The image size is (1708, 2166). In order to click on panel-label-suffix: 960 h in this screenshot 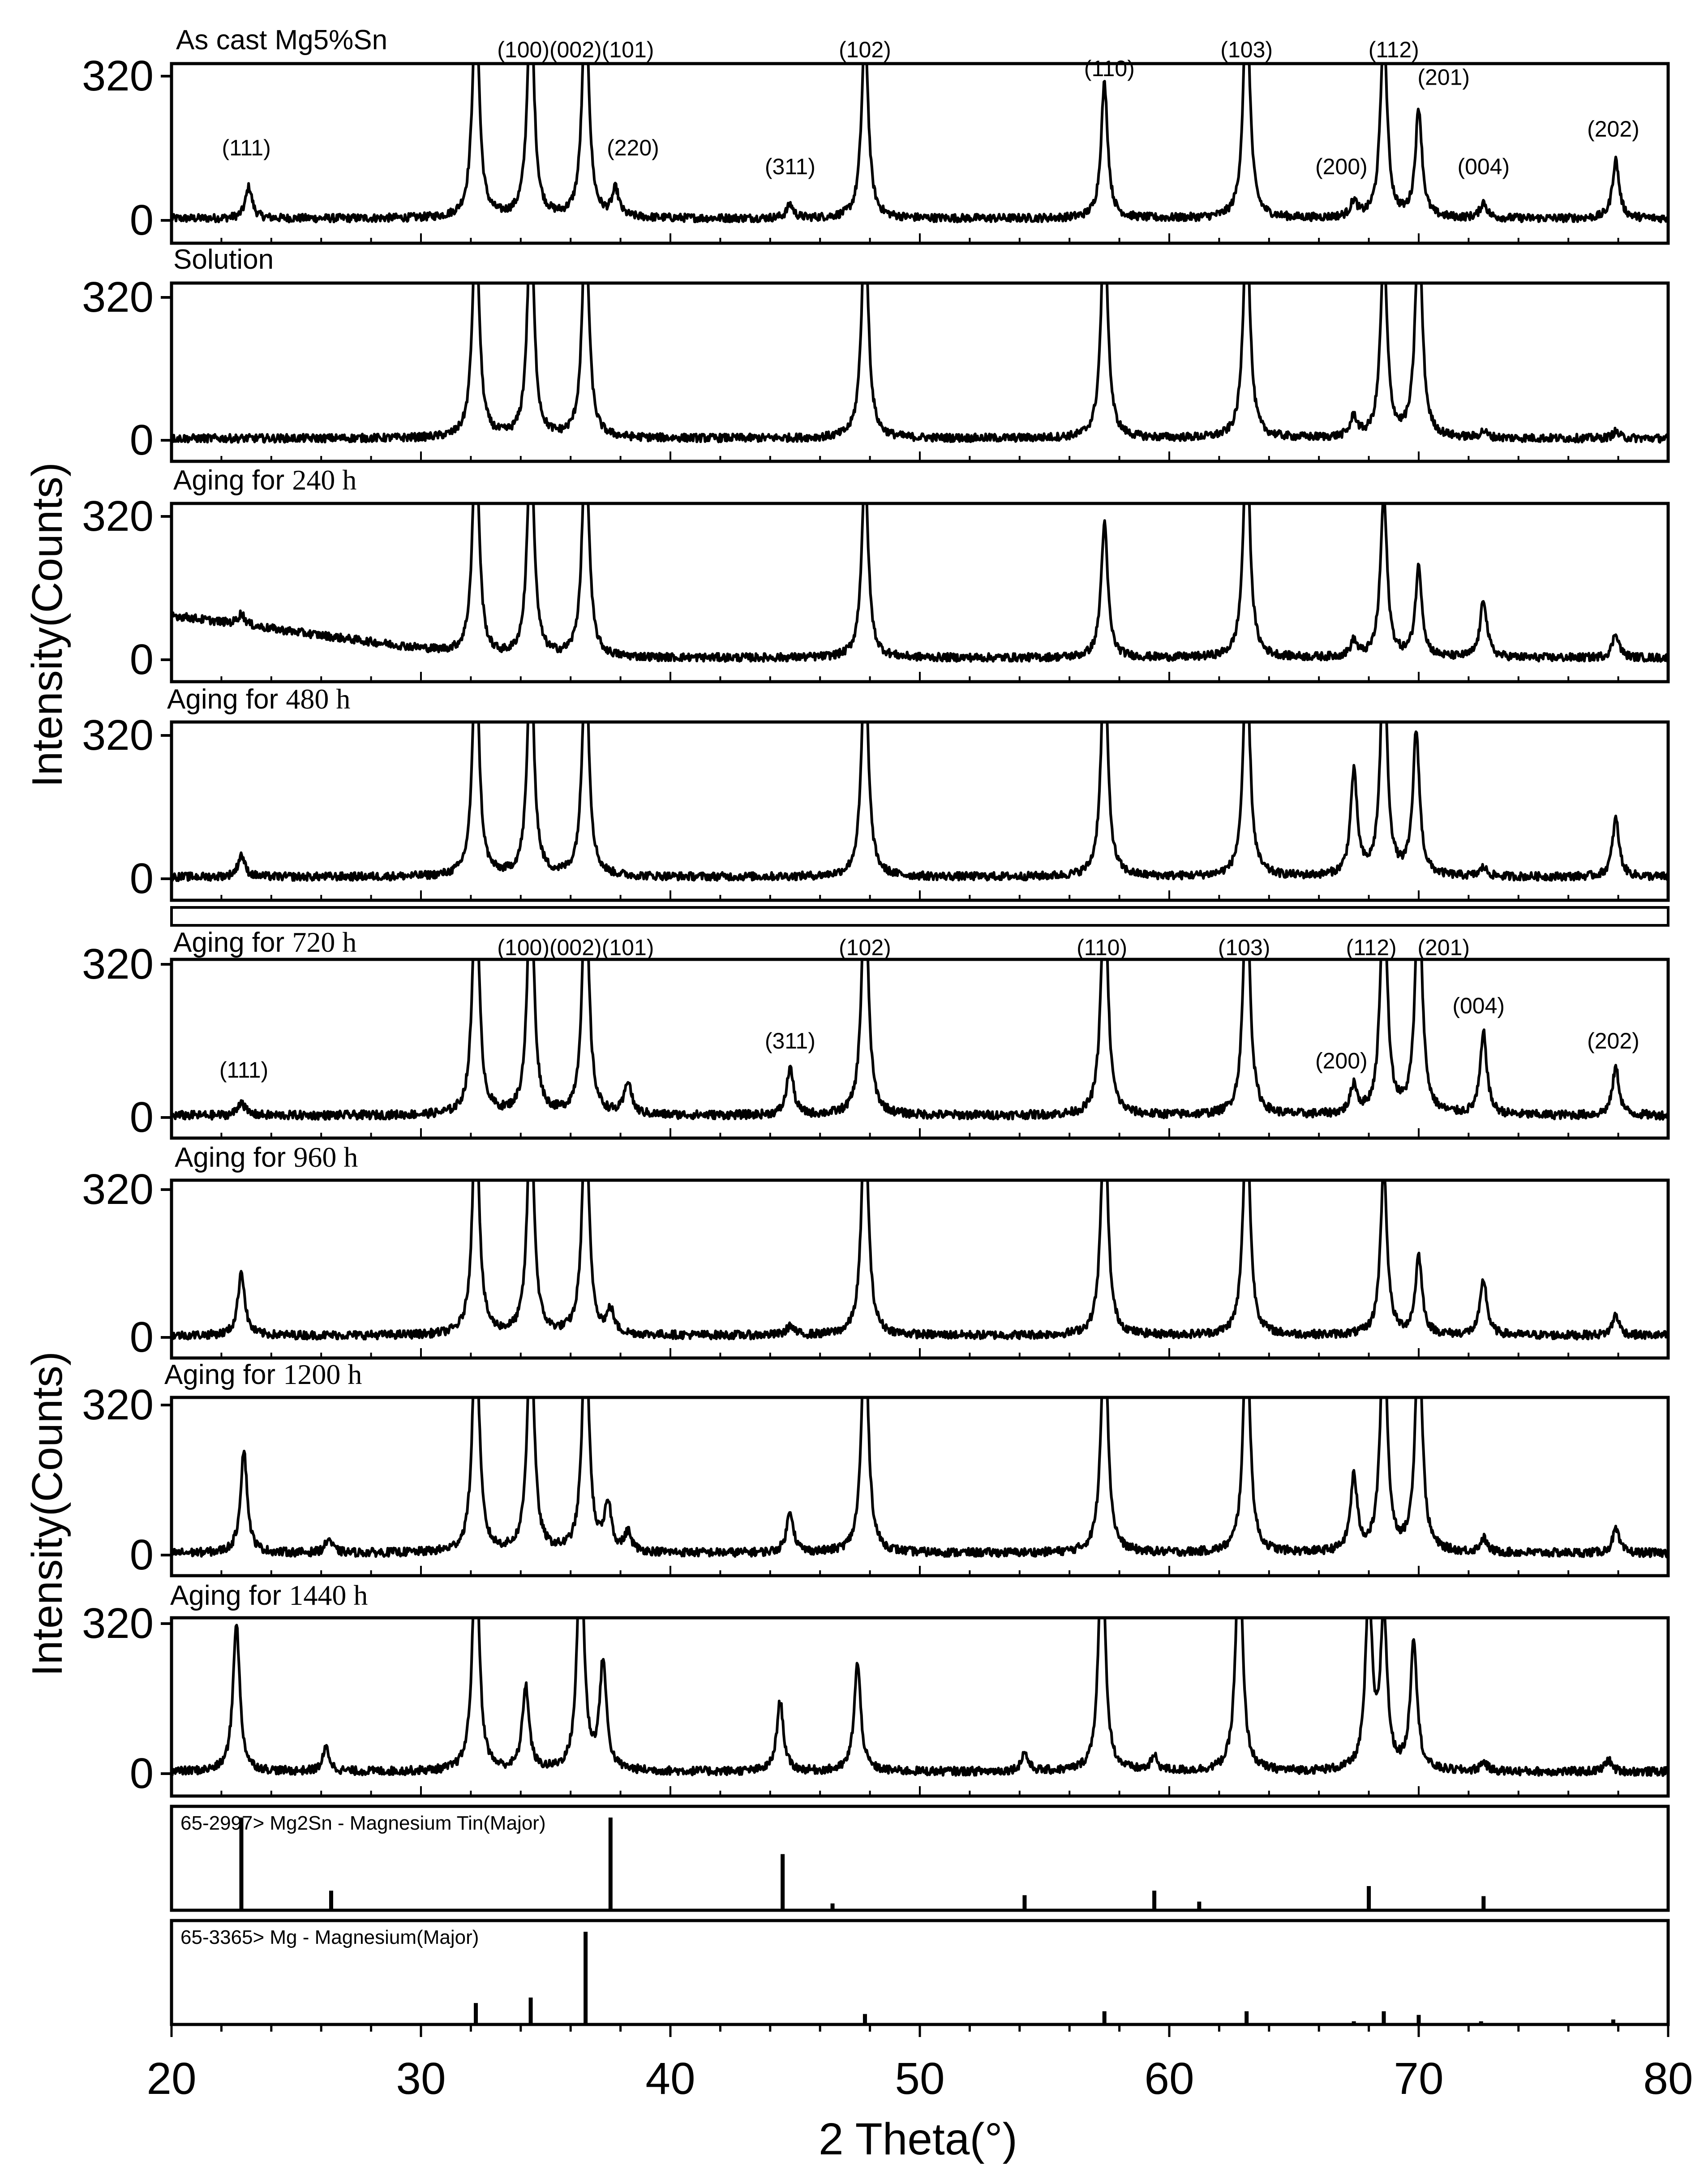, I will do `click(326, 1157)`.